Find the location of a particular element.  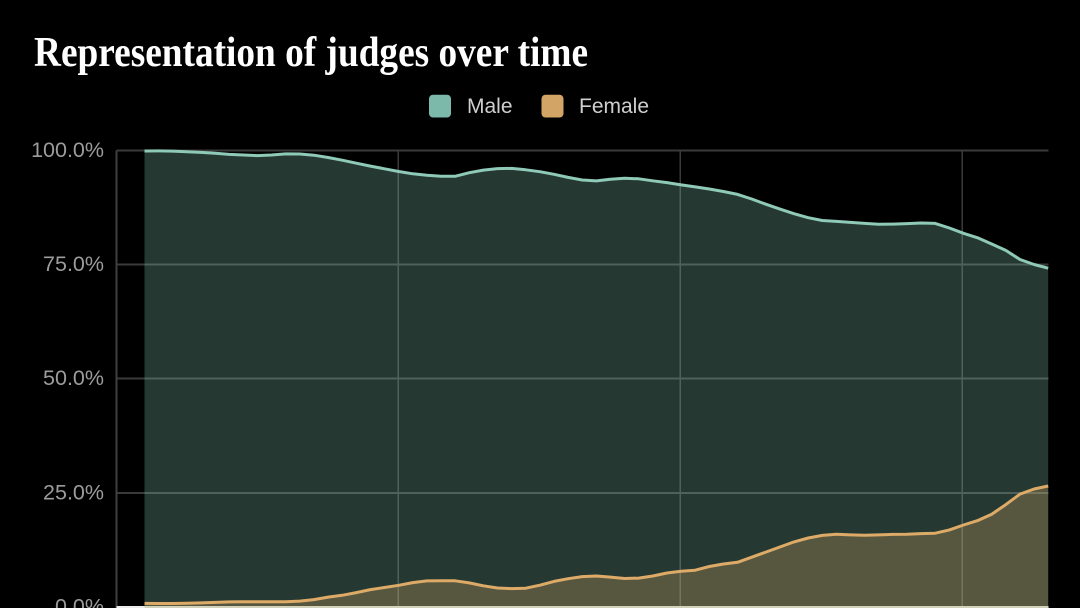

svg-text: 0.0% is located at coordinates (79, 601).